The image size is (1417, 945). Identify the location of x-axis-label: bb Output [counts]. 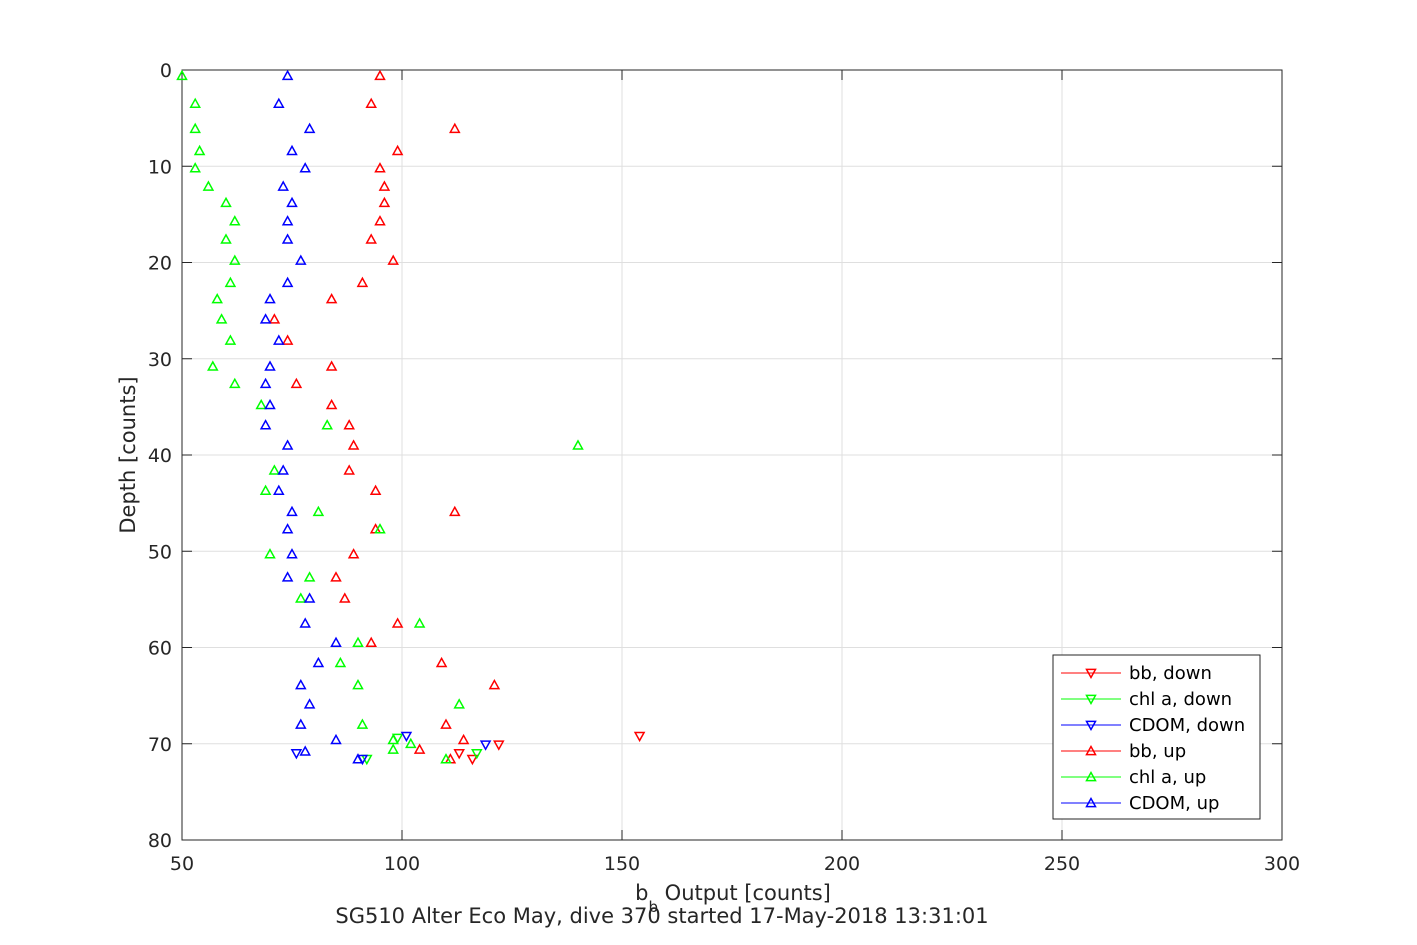
(733, 898).